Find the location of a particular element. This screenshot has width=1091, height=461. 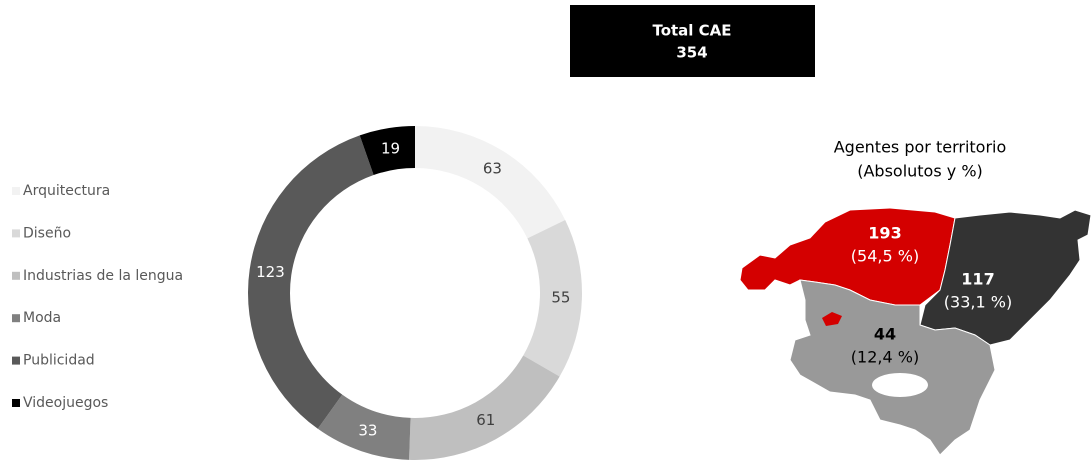

map-share: (33,1 %) is located at coordinates (978, 302).